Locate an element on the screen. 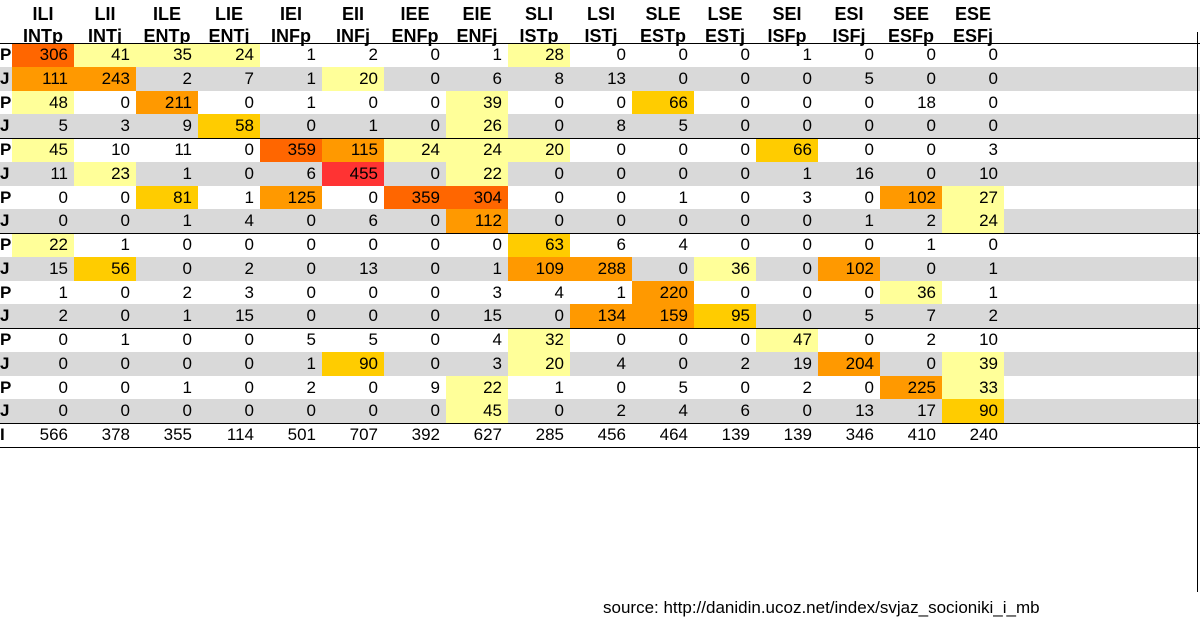 This screenshot has width=1200, height=627. heatmap-cell: 111 is located at coordinates (43, 78).